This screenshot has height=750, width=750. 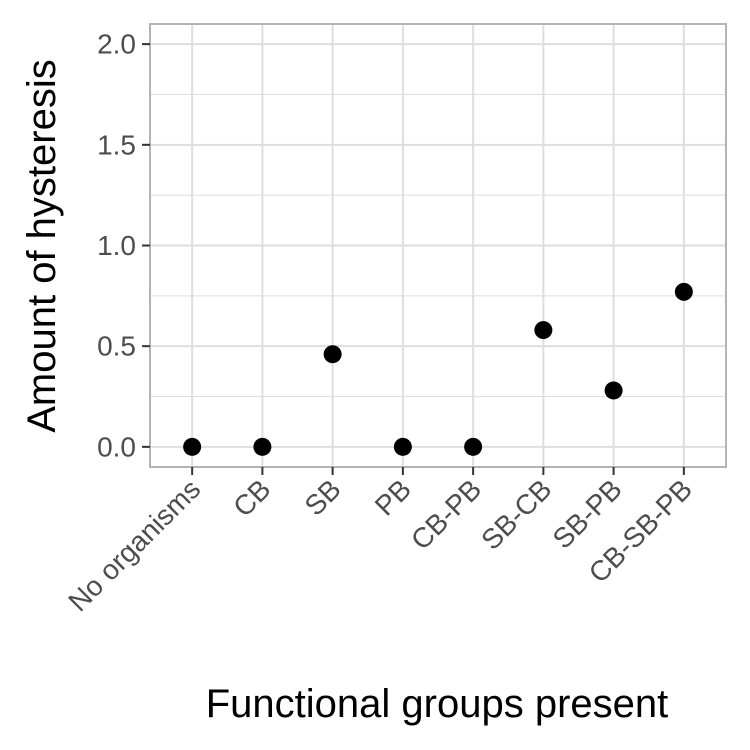 What do you see at coordinates (116, 346) in the screenshot?
I see `y-tick-label: 0.5` at bounding box center [116, 346].